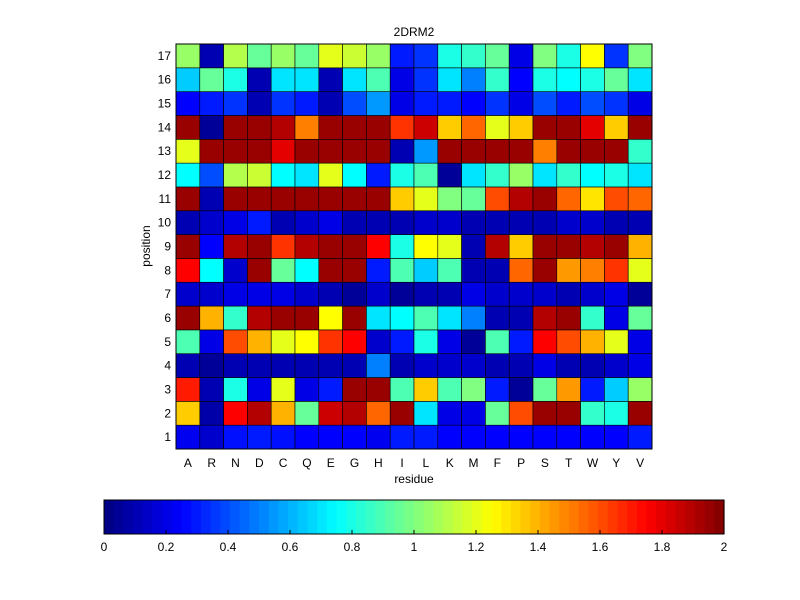 Image resolution: width=800 pixels, height=600 pixels. What do you see at coordinates (474, 463) in the screenshot?
I see `x-tick-label: M` at bounding box center [474, 463].